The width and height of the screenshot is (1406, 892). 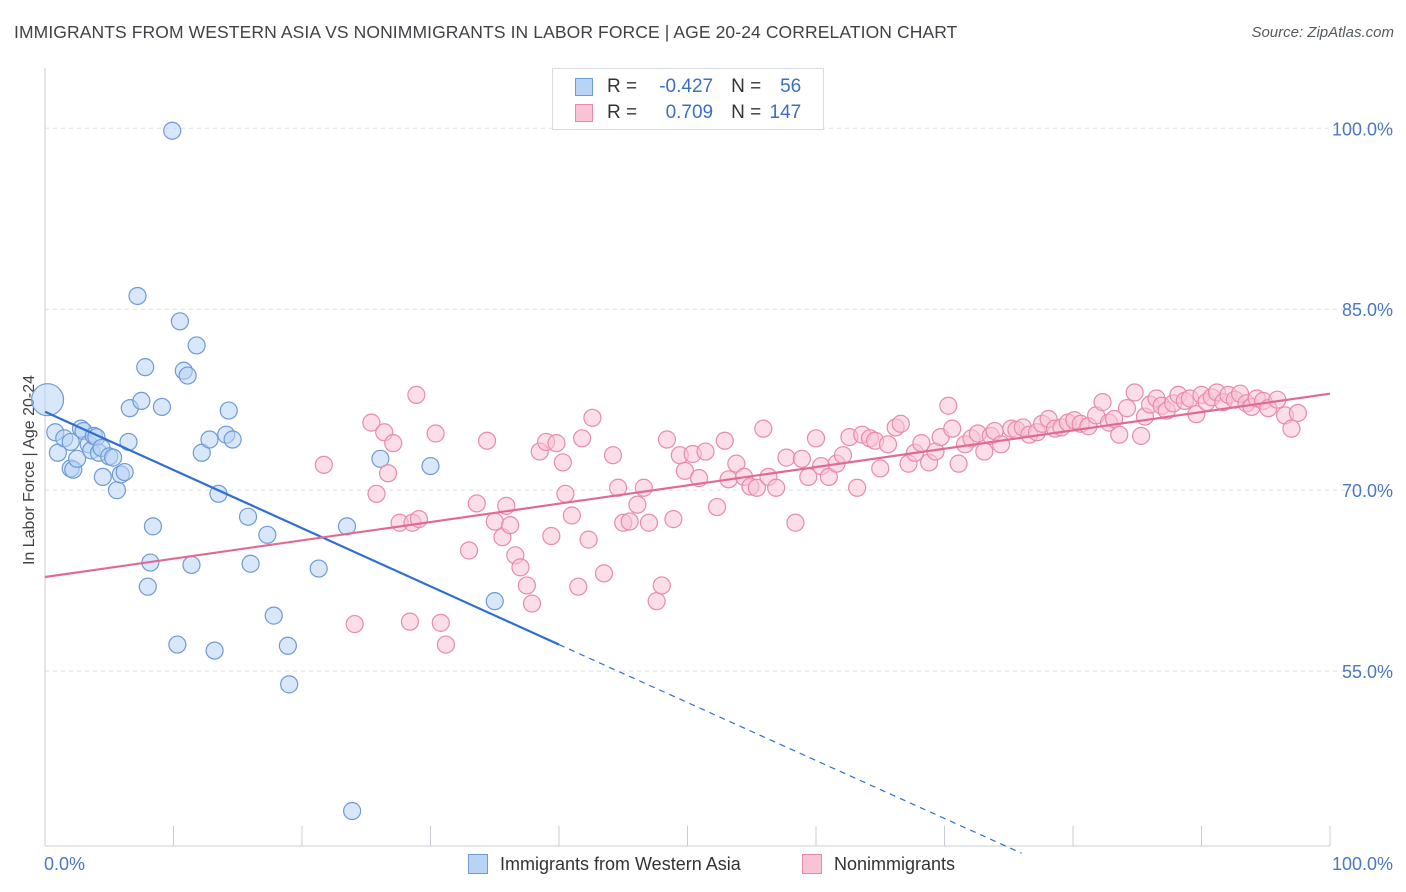 I want to click on y-tick-label: 70.0%, so click(x=1367, y=491).